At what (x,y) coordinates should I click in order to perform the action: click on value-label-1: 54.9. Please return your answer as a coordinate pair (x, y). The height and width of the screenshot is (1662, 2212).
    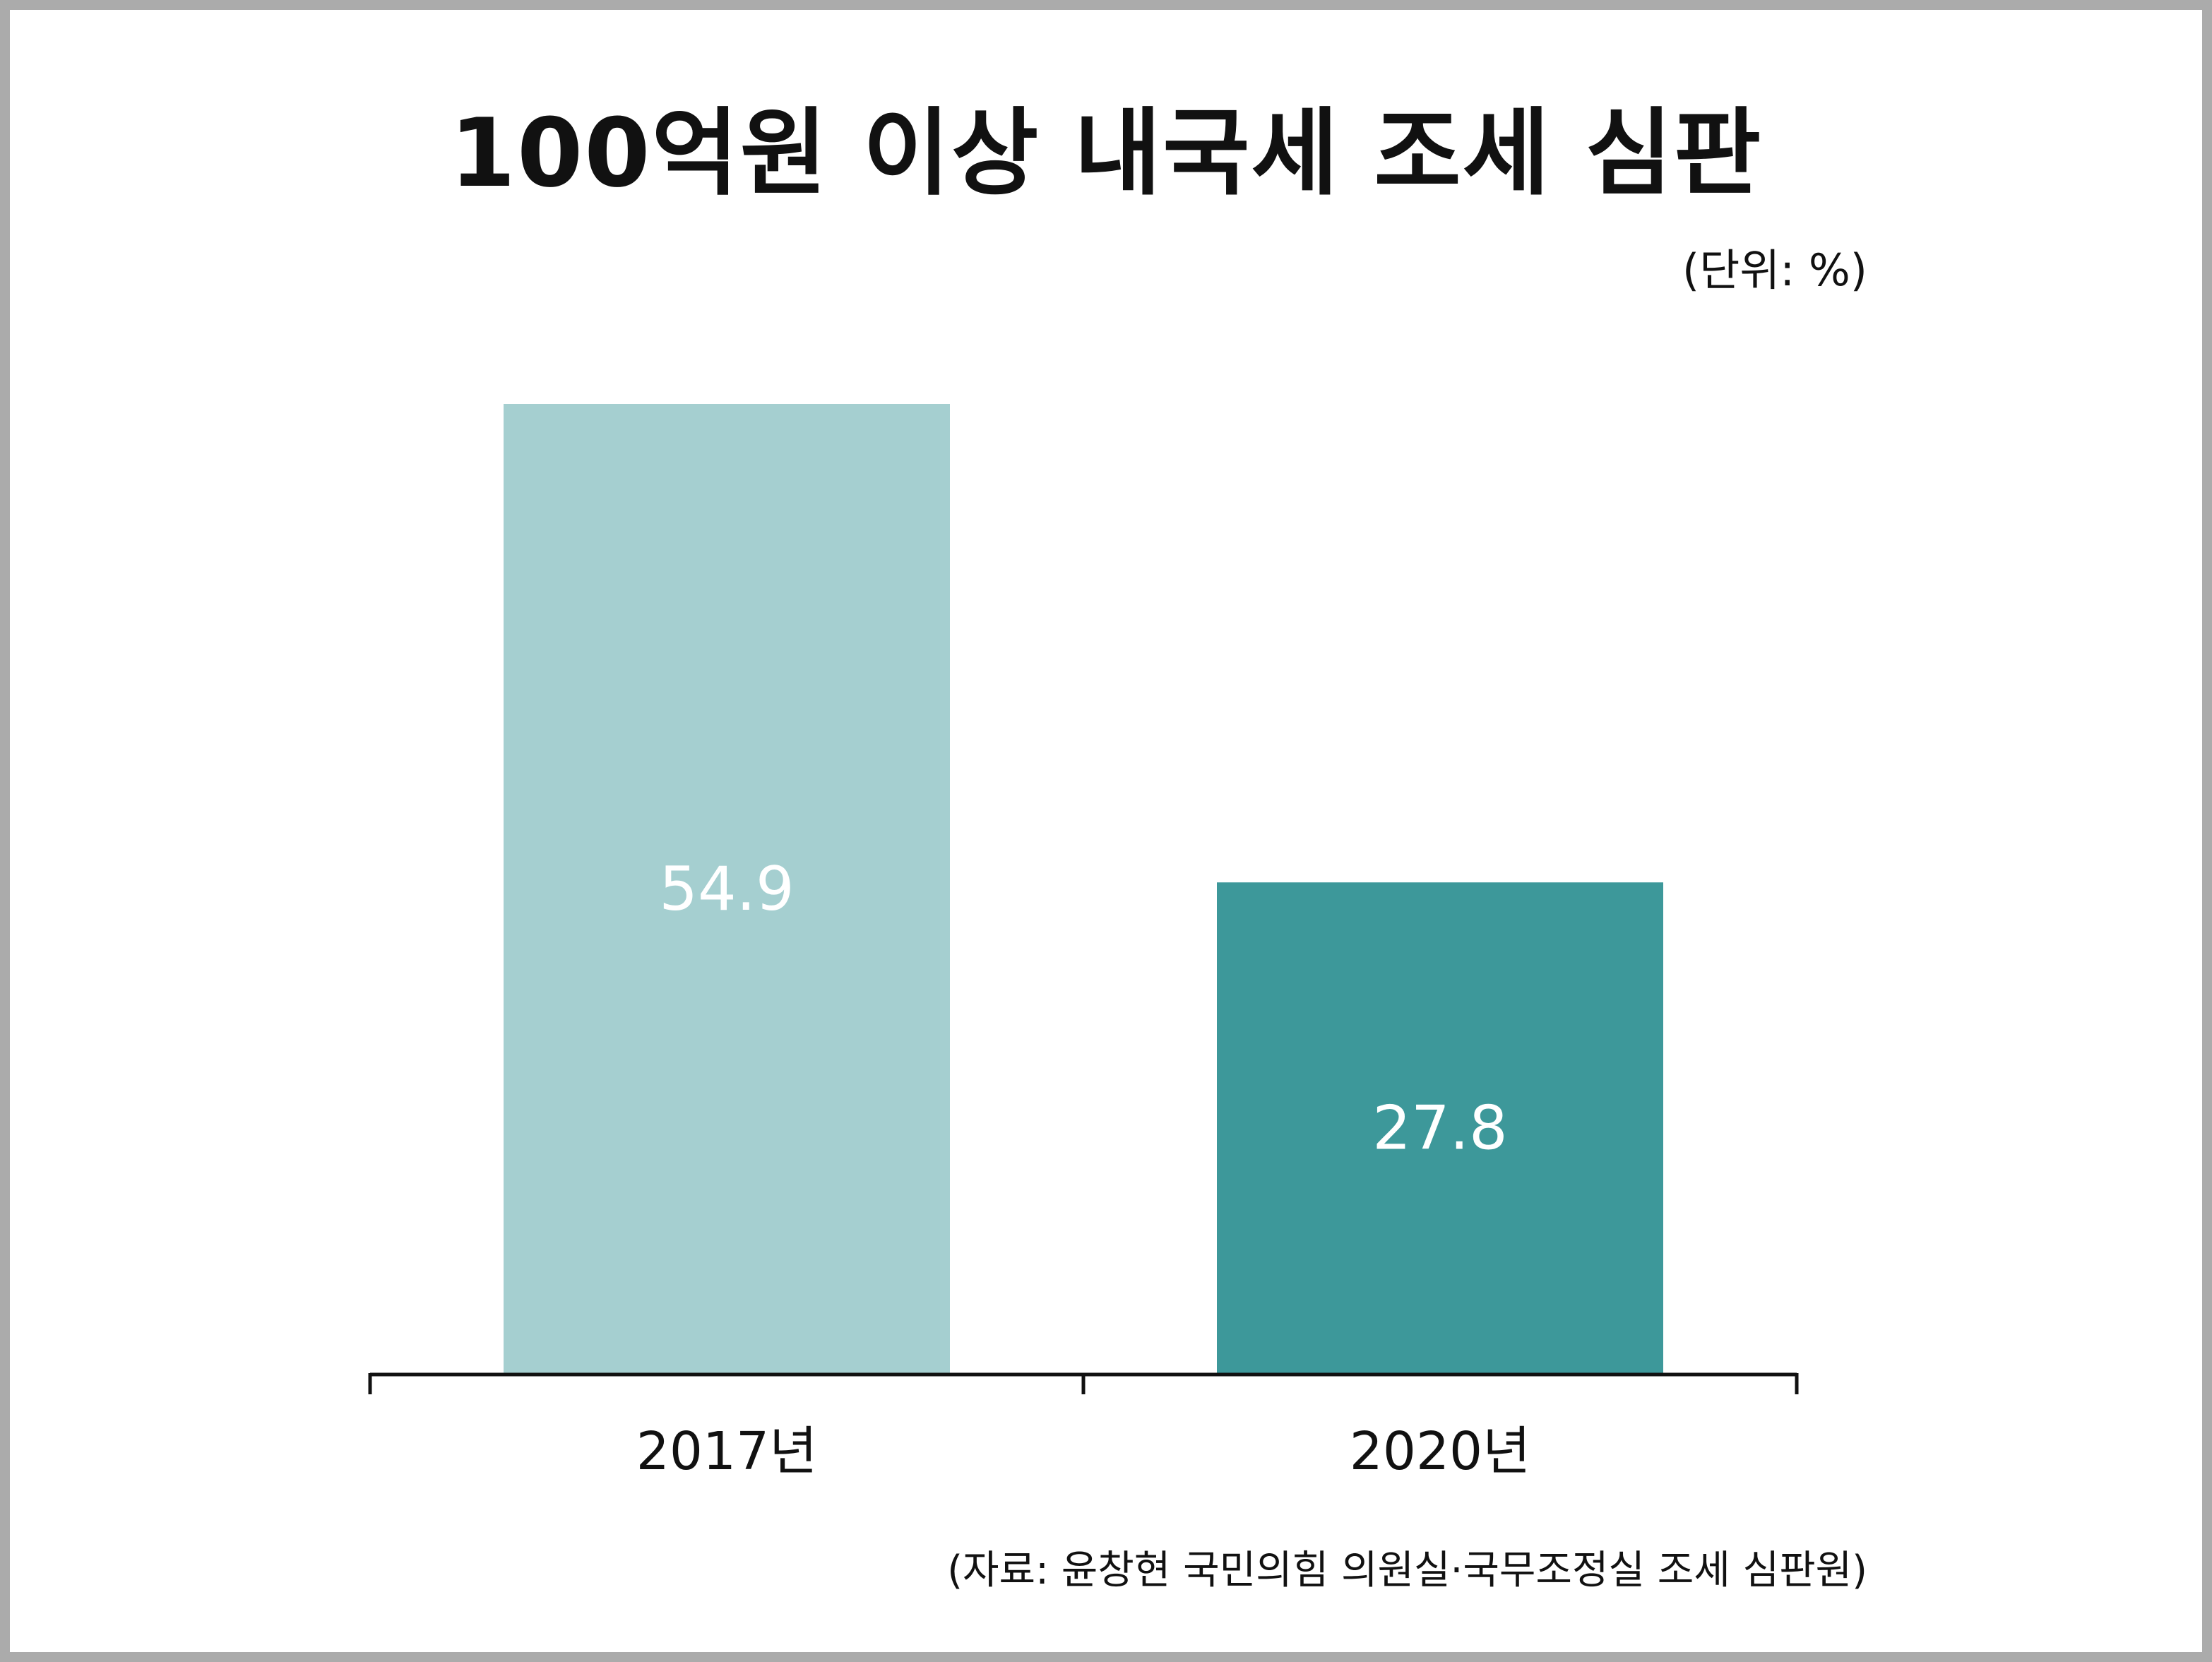
    Looking at the image, I should click on (726, 889).